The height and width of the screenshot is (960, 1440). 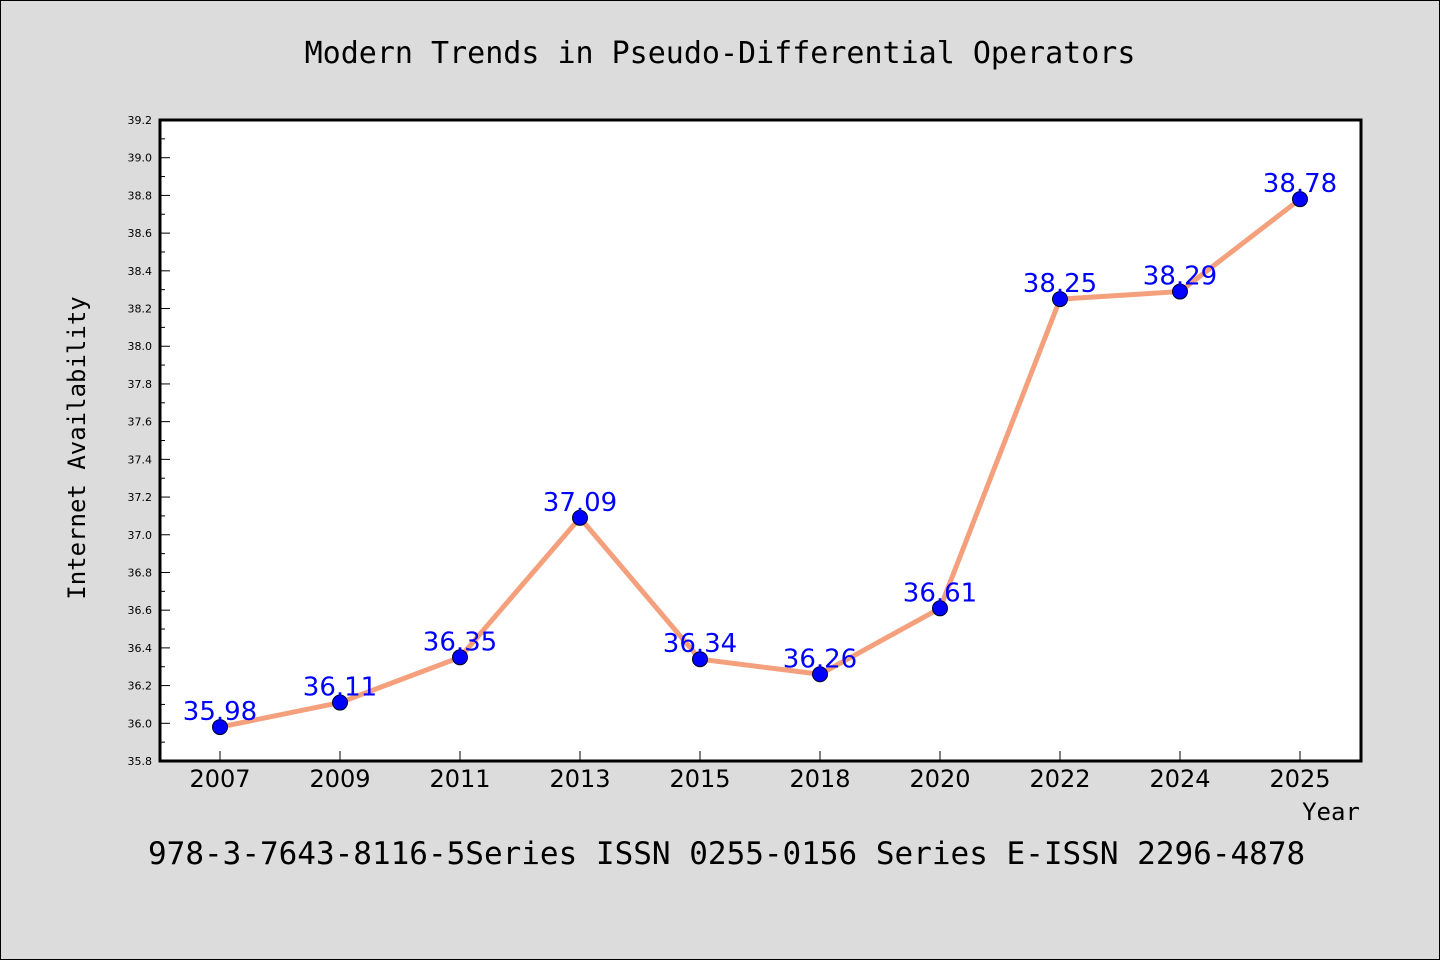 What do you see at coordinates (1299, 779) in the screenshot?
I see `x-tick-label: 2025` at bounding box center [1299, 779].